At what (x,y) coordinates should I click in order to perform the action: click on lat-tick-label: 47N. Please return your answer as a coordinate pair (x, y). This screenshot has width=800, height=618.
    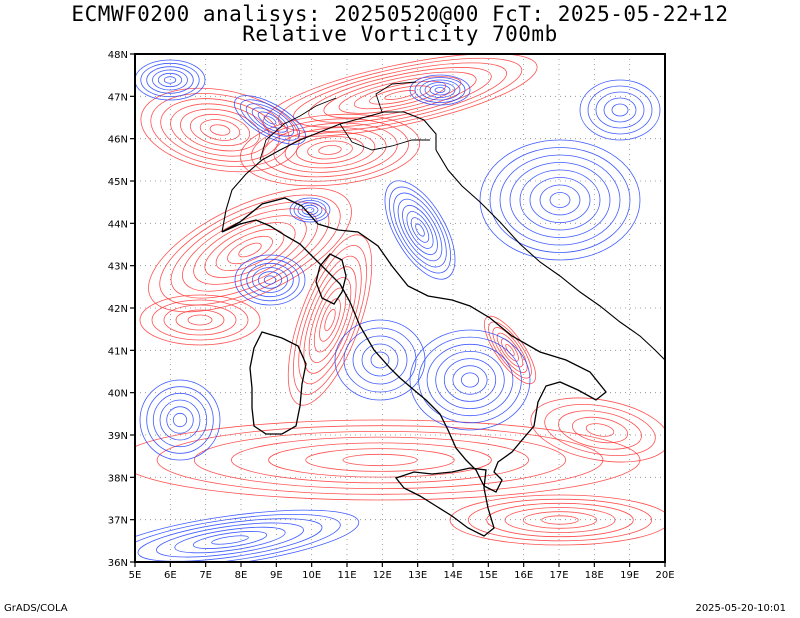
    Looking at the image, I should click on (118, 97).